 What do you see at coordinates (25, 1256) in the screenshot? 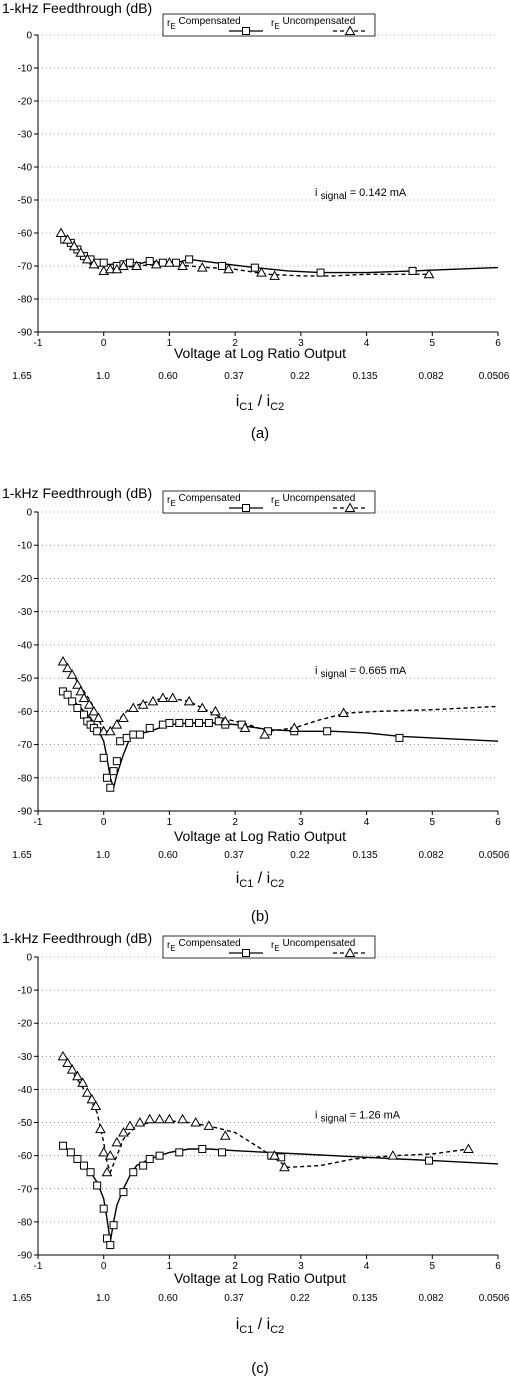
I see `y-tick-label: -90` at bounding box center [25, 1256].